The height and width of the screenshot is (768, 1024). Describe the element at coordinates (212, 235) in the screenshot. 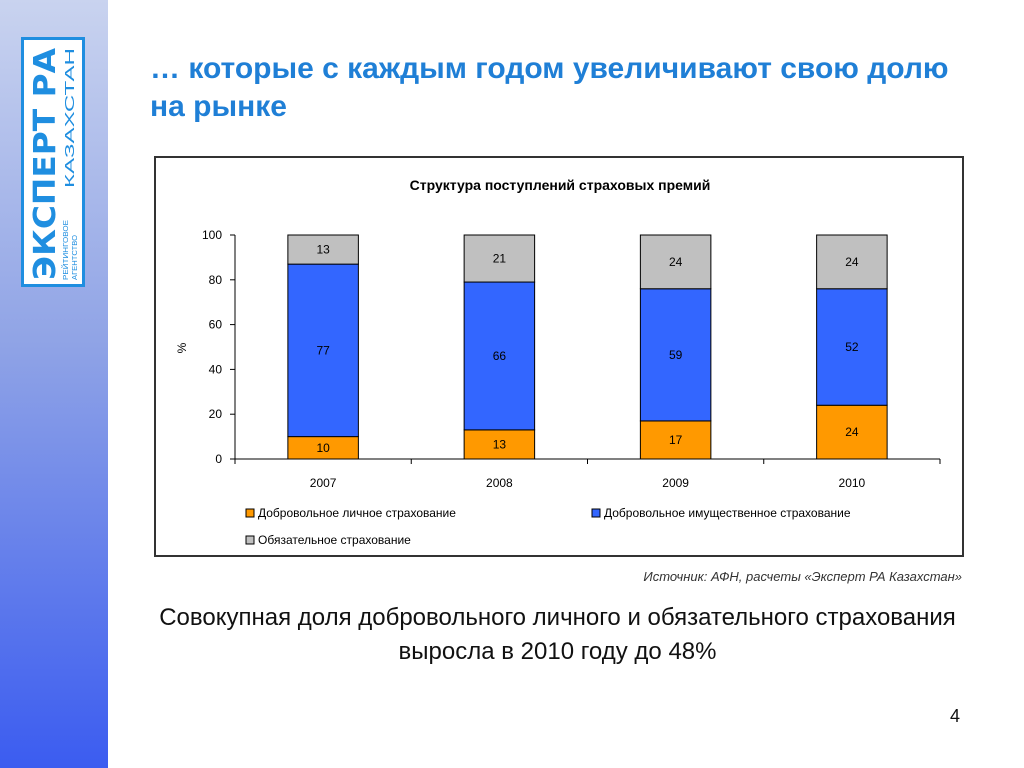

I see `y-tick-label: 100` at that location.